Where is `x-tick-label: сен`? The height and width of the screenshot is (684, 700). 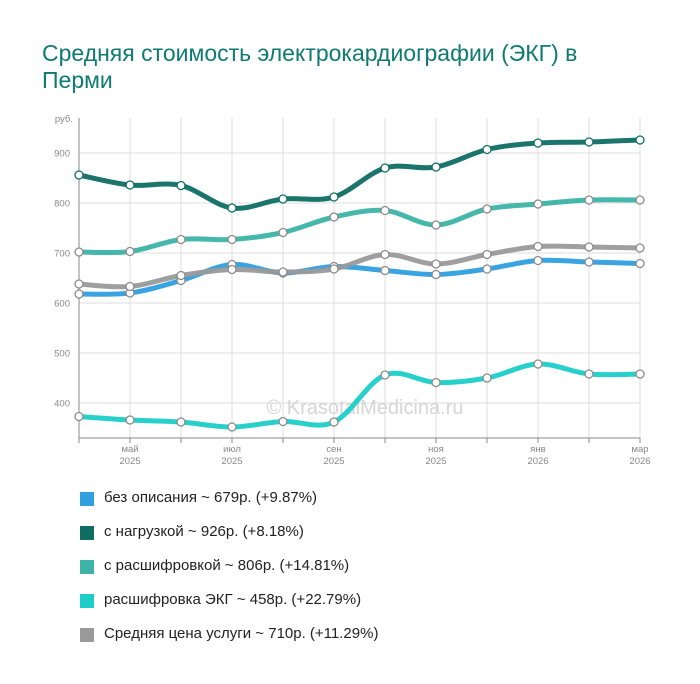
x-tick-label: сен is located at coordinates (333, 449).